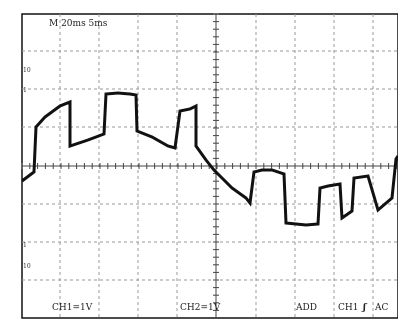  What do you see at coordinates (27, 70) in the screenshot?
I see `upper-marker-a: 10` at bounding box center [27, 70].